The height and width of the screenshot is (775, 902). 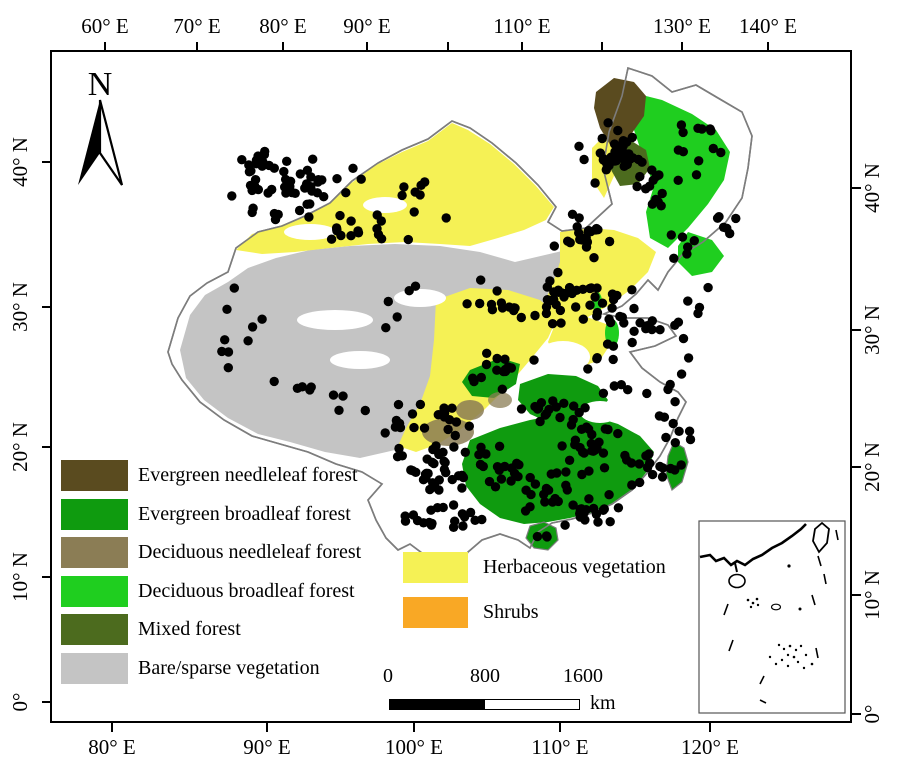 What do you see at coordinates (599, 278) in the screenshot?
I see `region-herbaceous-inner-mongolia` at bounding box center [599, 278].